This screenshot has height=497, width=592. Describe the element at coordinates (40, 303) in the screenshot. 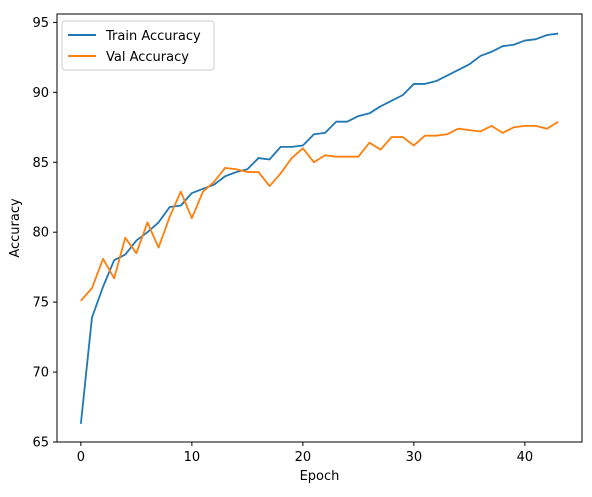

I see `y-tick-label: 75` at that location.